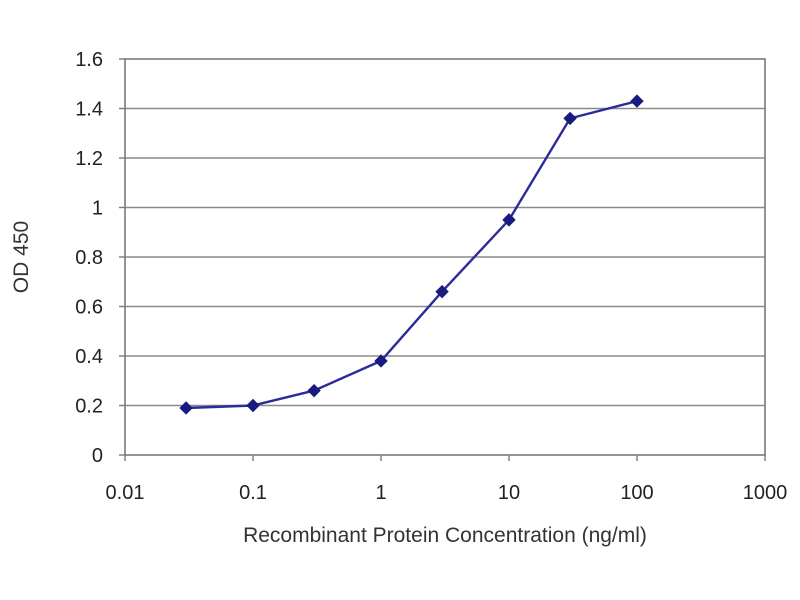 This screenshot has width=800, height=600. What do you see at coordinates (89, 308) in the screenshot?
I see `y-tick-label: 0.6` at bounding box center [89, 308].